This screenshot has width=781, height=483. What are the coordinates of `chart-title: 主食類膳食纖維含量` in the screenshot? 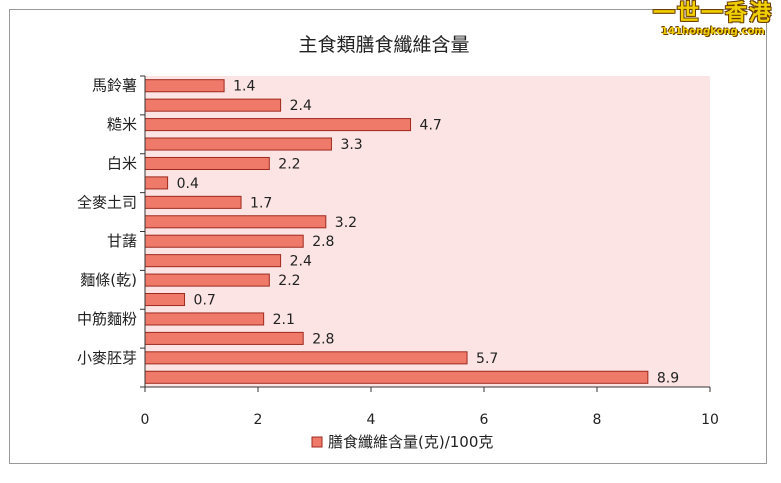 It's located at (384, 45).